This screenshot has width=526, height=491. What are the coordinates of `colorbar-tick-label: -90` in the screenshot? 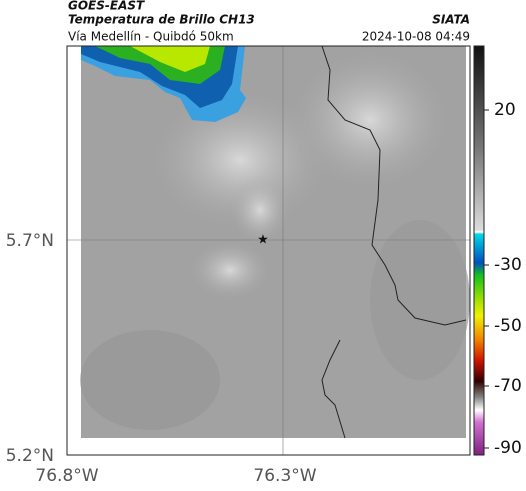 It's located at (508, 448).